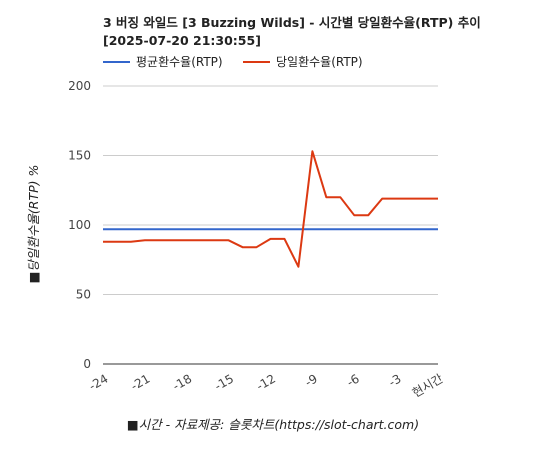 The image size is (544, 450). What do you see at coordinates (99, 382) in the screenshot?
I see `x-tick-label: -24` at bounding box center [99, 382].